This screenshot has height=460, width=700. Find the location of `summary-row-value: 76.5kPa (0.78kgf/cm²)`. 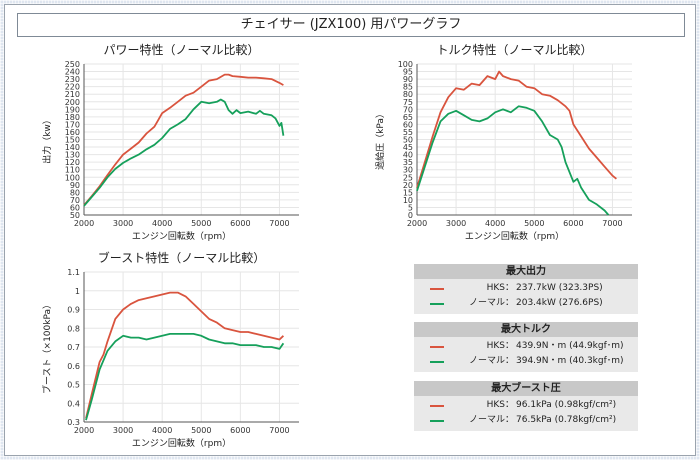

summary-row-value: 76.5kPa (0.78kgf/cm²) is located at coordinates (566, 420).